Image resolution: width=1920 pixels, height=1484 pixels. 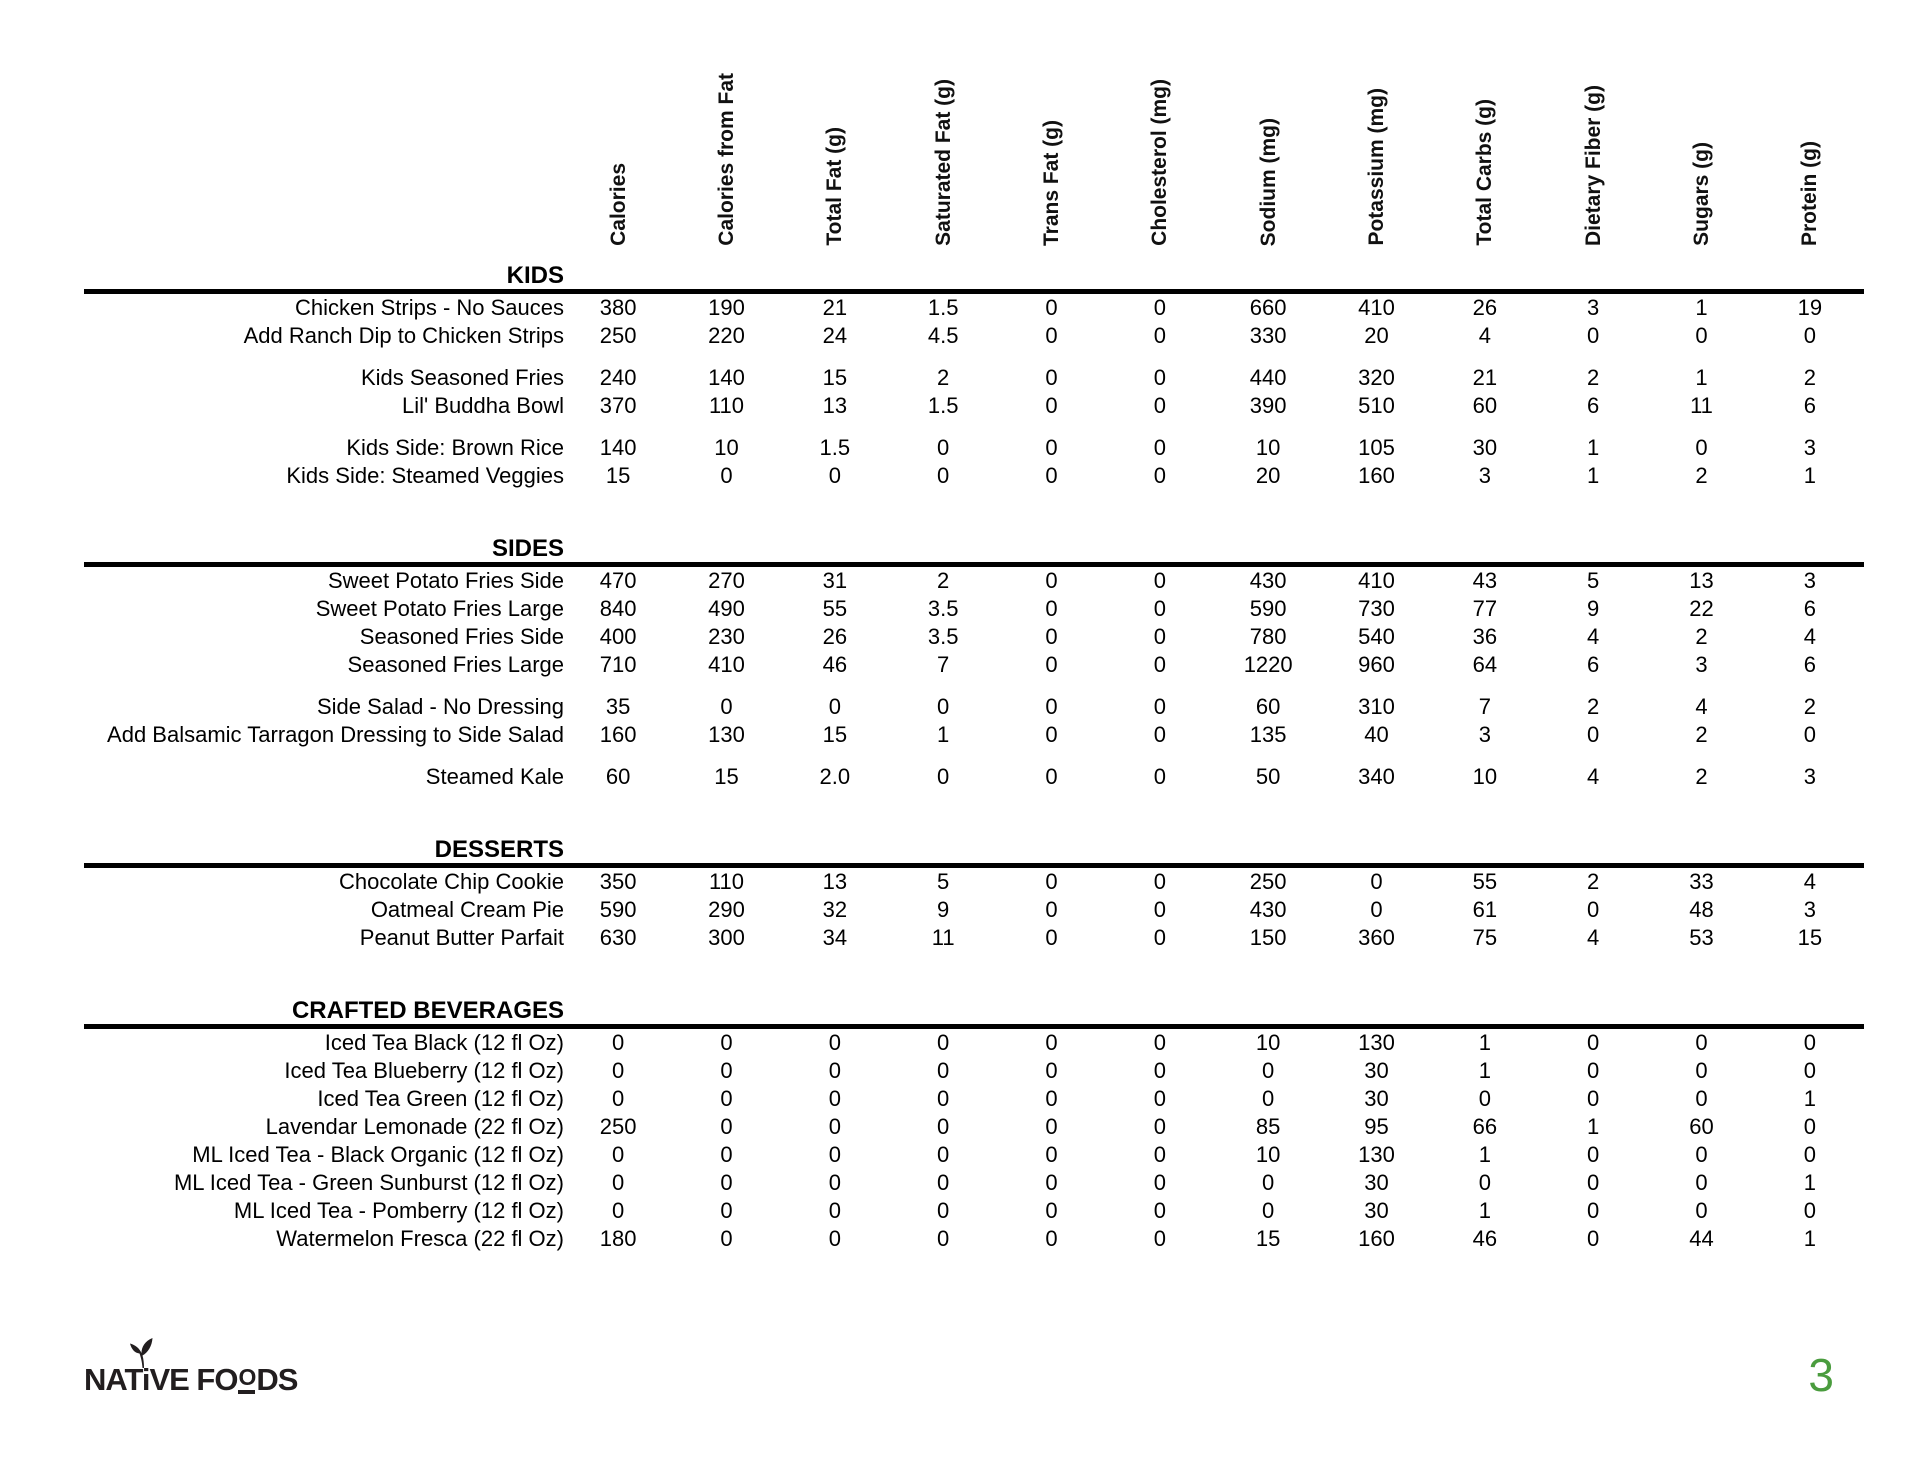 What do you see at coordinates (1701, 664) in the screenshot?
I see `cell-sugars-g: 3` at bounding box center [1701, 664].